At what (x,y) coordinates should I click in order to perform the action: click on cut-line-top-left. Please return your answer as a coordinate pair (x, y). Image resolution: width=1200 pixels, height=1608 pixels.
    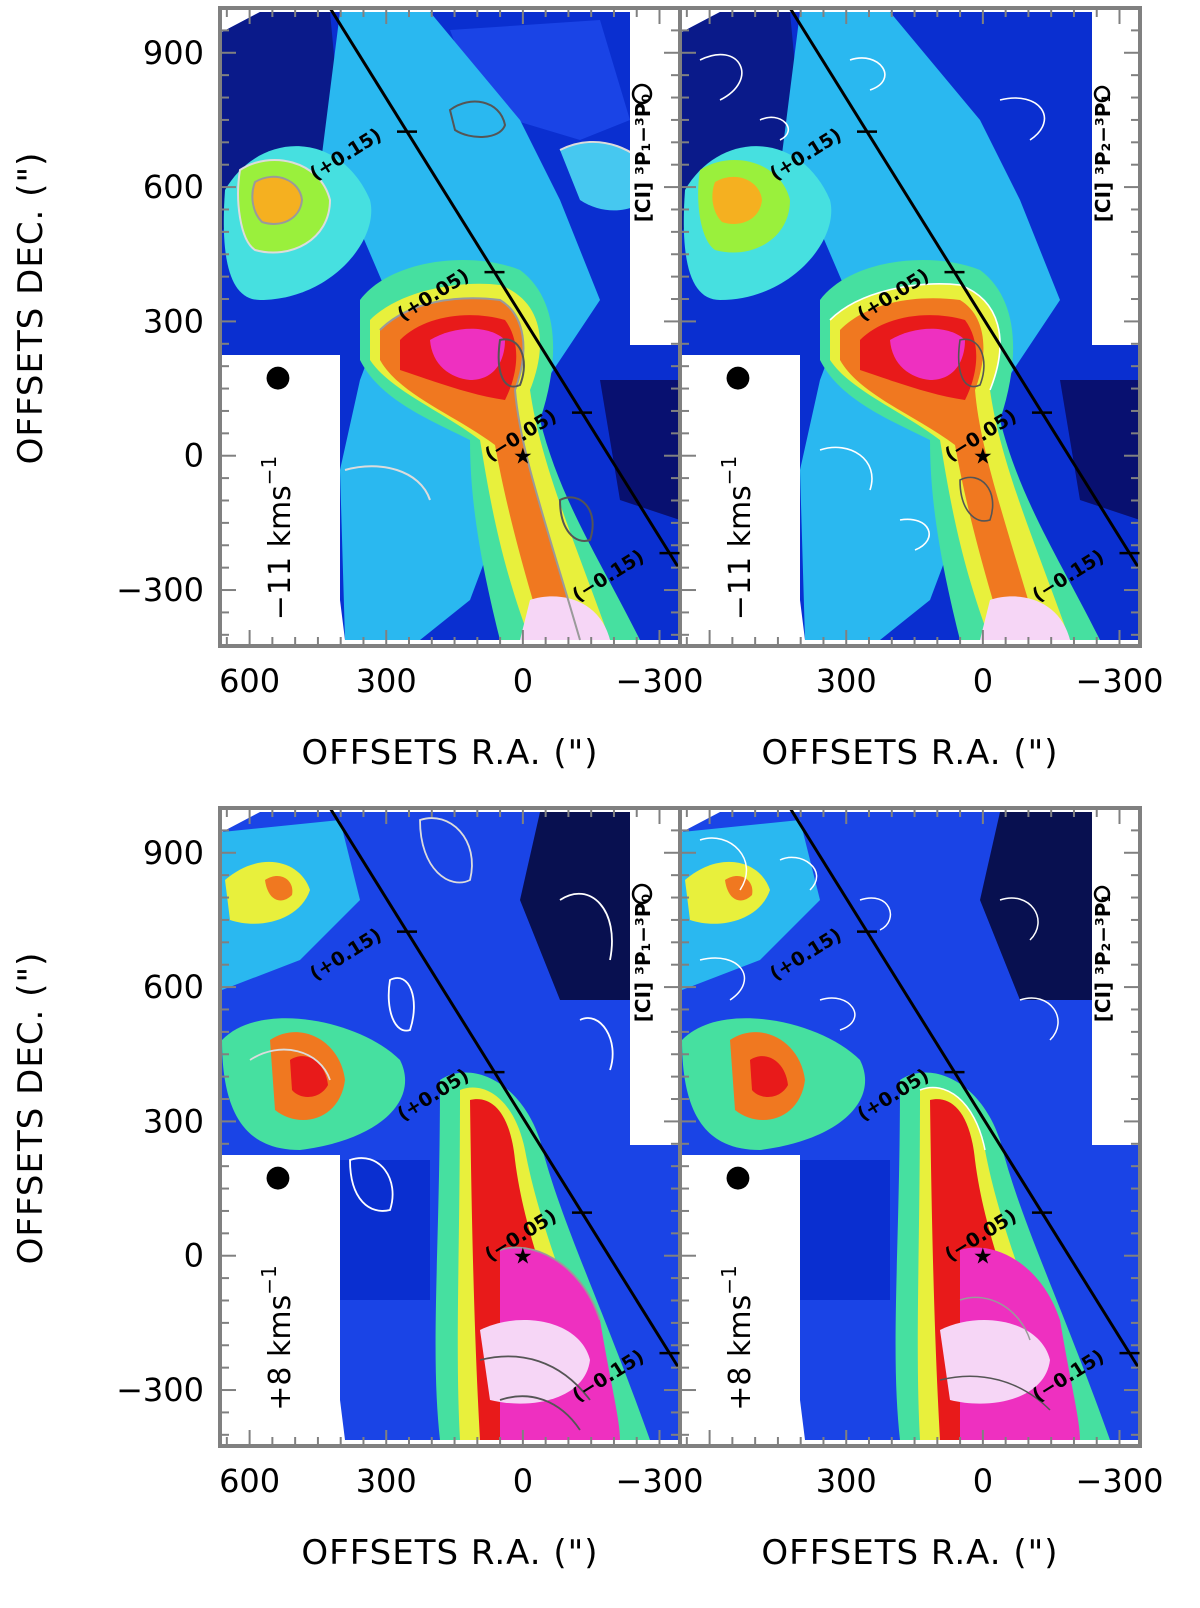
    Looking at the image, I should click on (505, 289).